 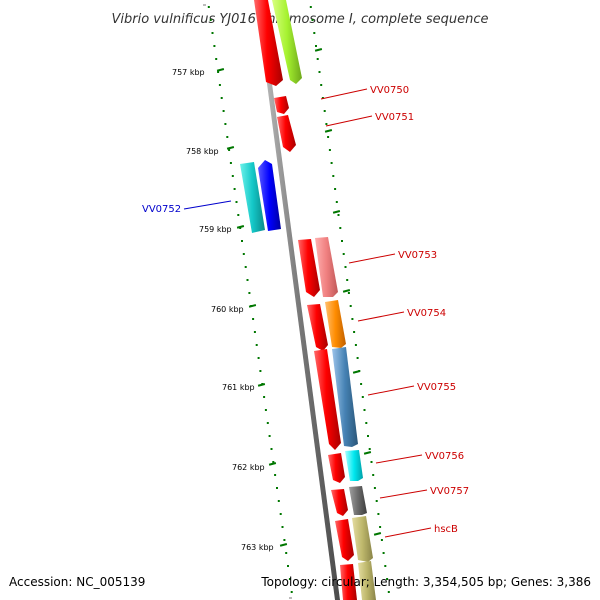 I want to click on gene-label-hscb: hscB, so click(x=446, y=529).